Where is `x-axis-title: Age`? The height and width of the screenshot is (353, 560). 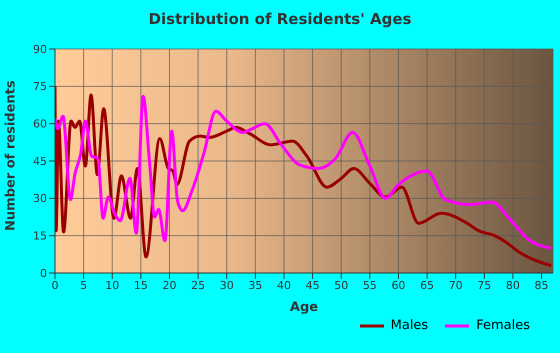 x-axis-title: Age is located at coordinates (304, 307).